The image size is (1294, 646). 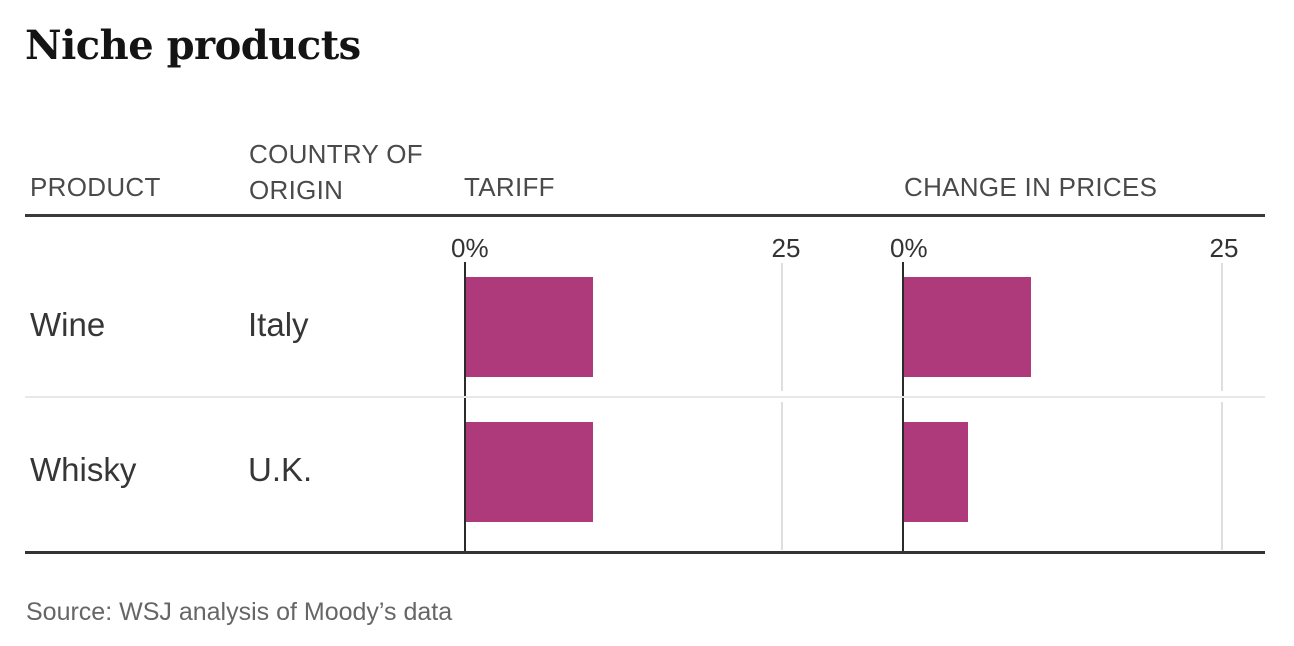 What do you see at coordinates (645, 397) in the screenshot?
I see `row-divider` at bounding box center [645, 397].